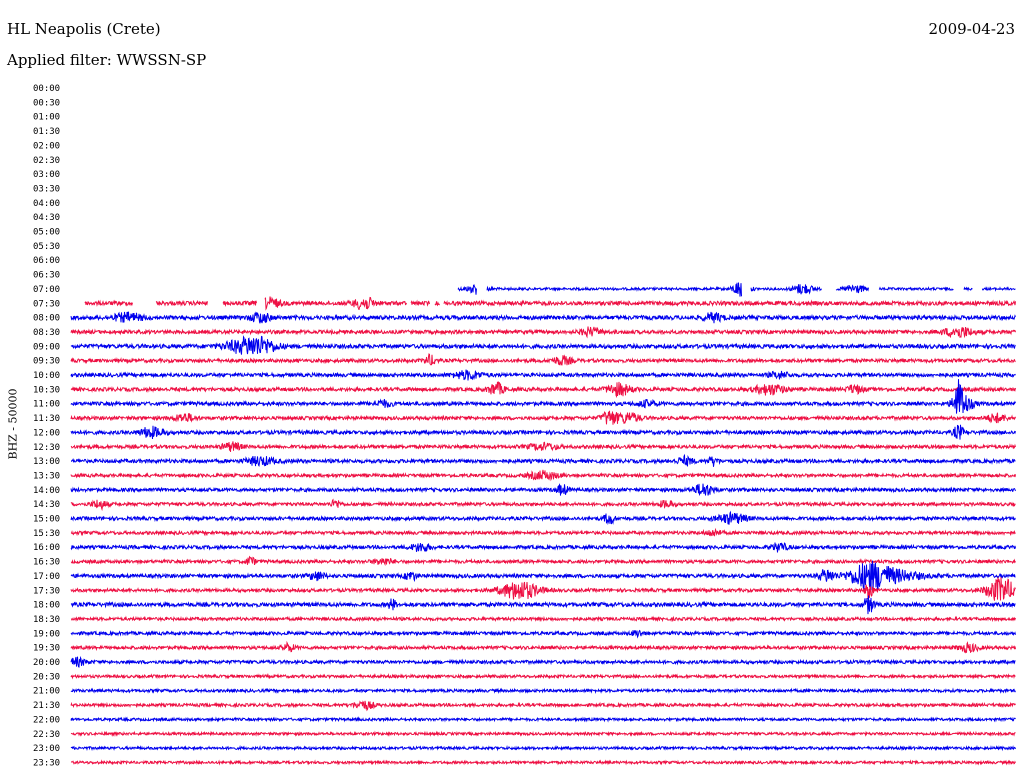 This screenshot has height=780, width=1024. What do you see at coordinates (46, 218) in the screenshot?
I see `time-tick-label: 04:30` at bounding box center [46, 218].